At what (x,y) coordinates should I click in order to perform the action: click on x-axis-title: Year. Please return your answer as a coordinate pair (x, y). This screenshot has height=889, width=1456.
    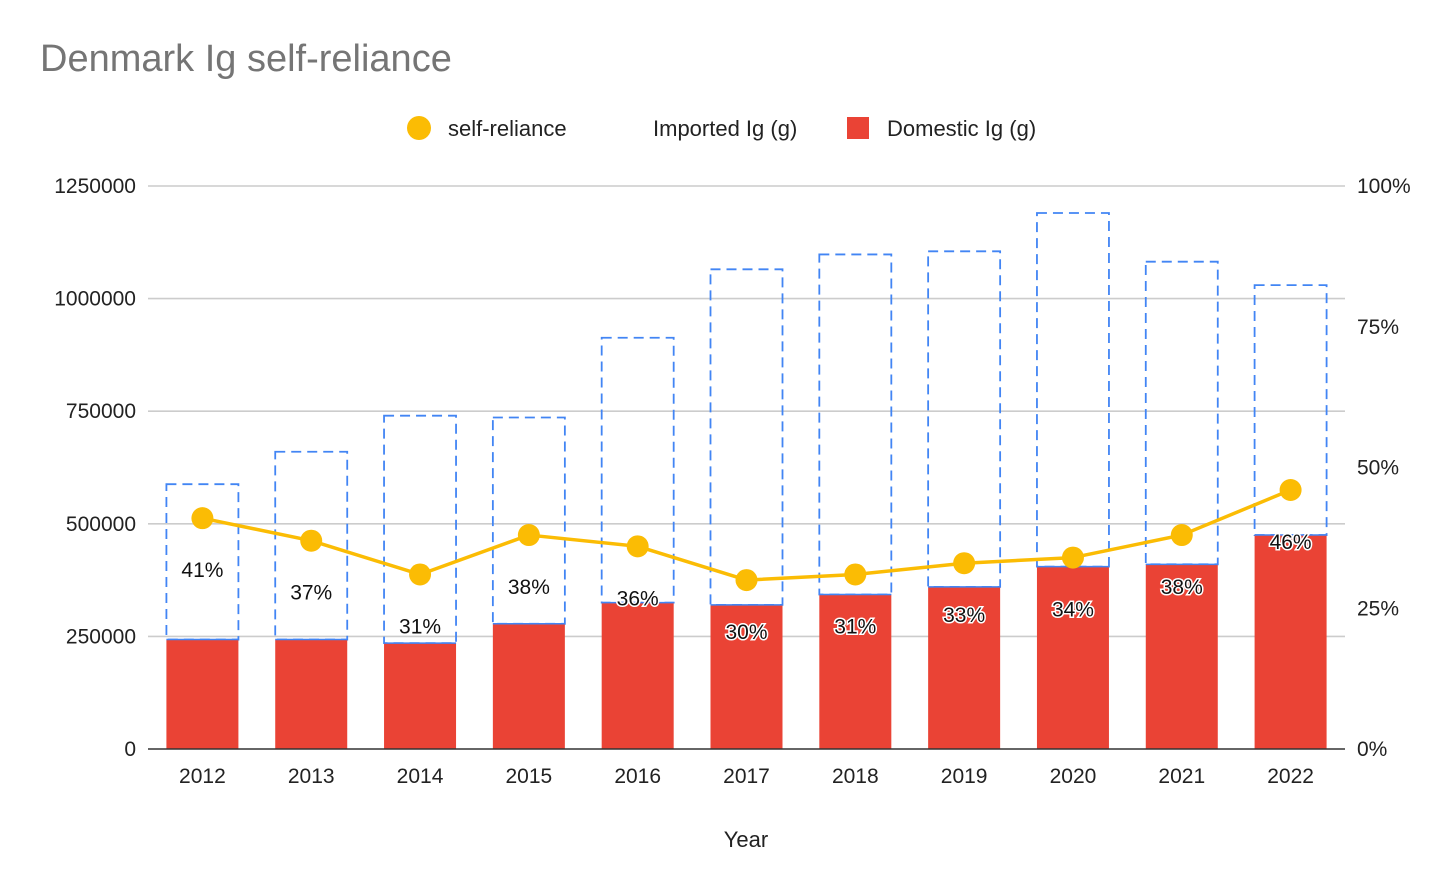
    Looking at the image, I should click on (746, 839).